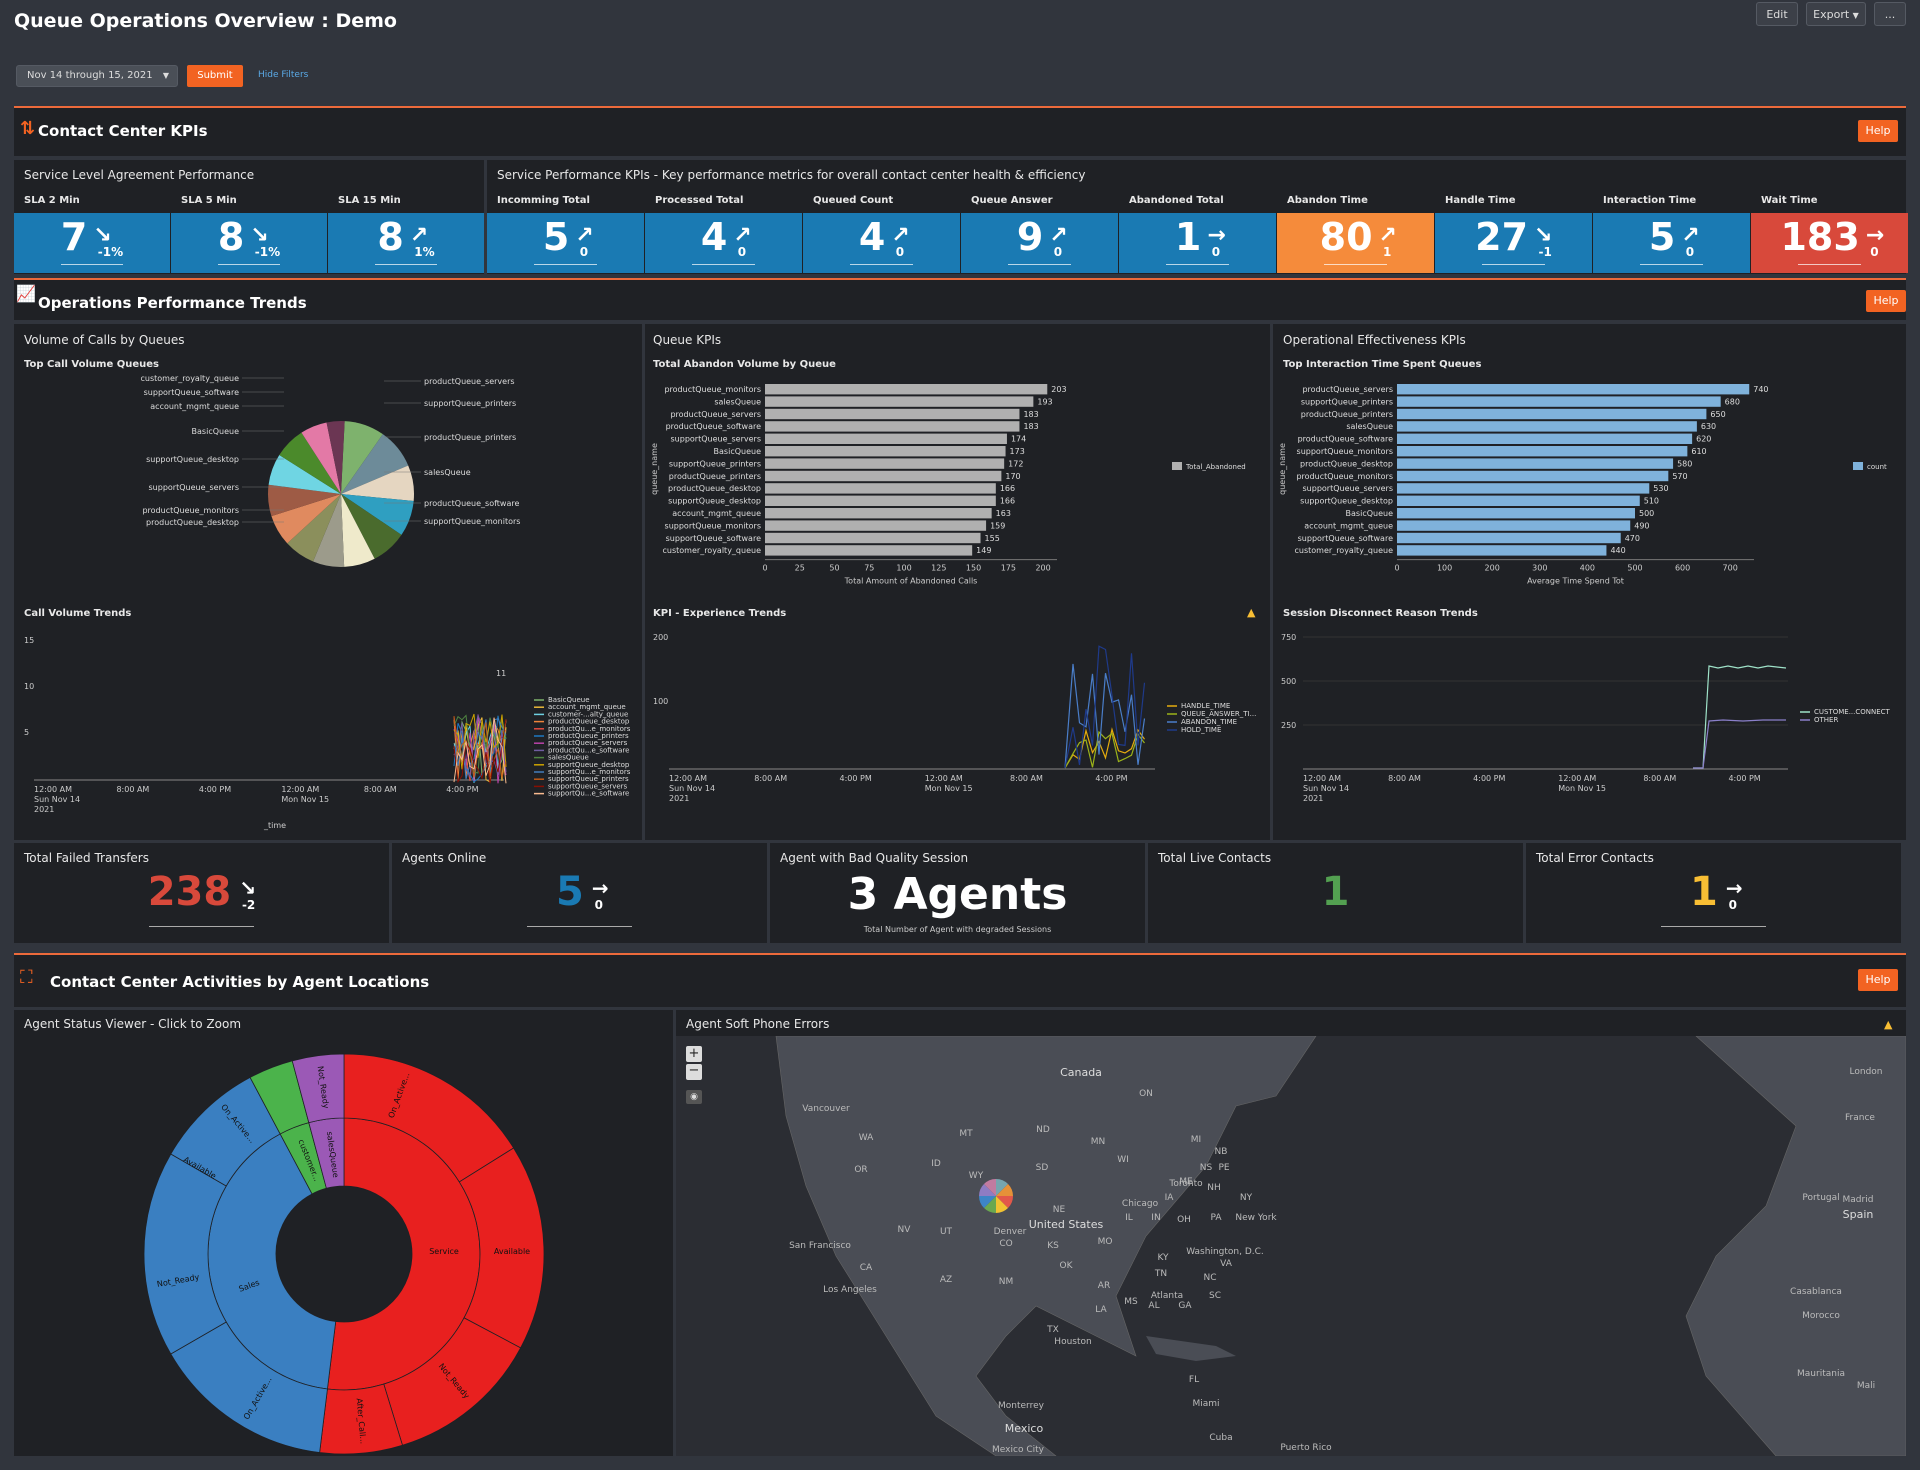  Describe the element at coordinates (1732, 905) in the screenshot. I see `stat-delta: 0` at that location.